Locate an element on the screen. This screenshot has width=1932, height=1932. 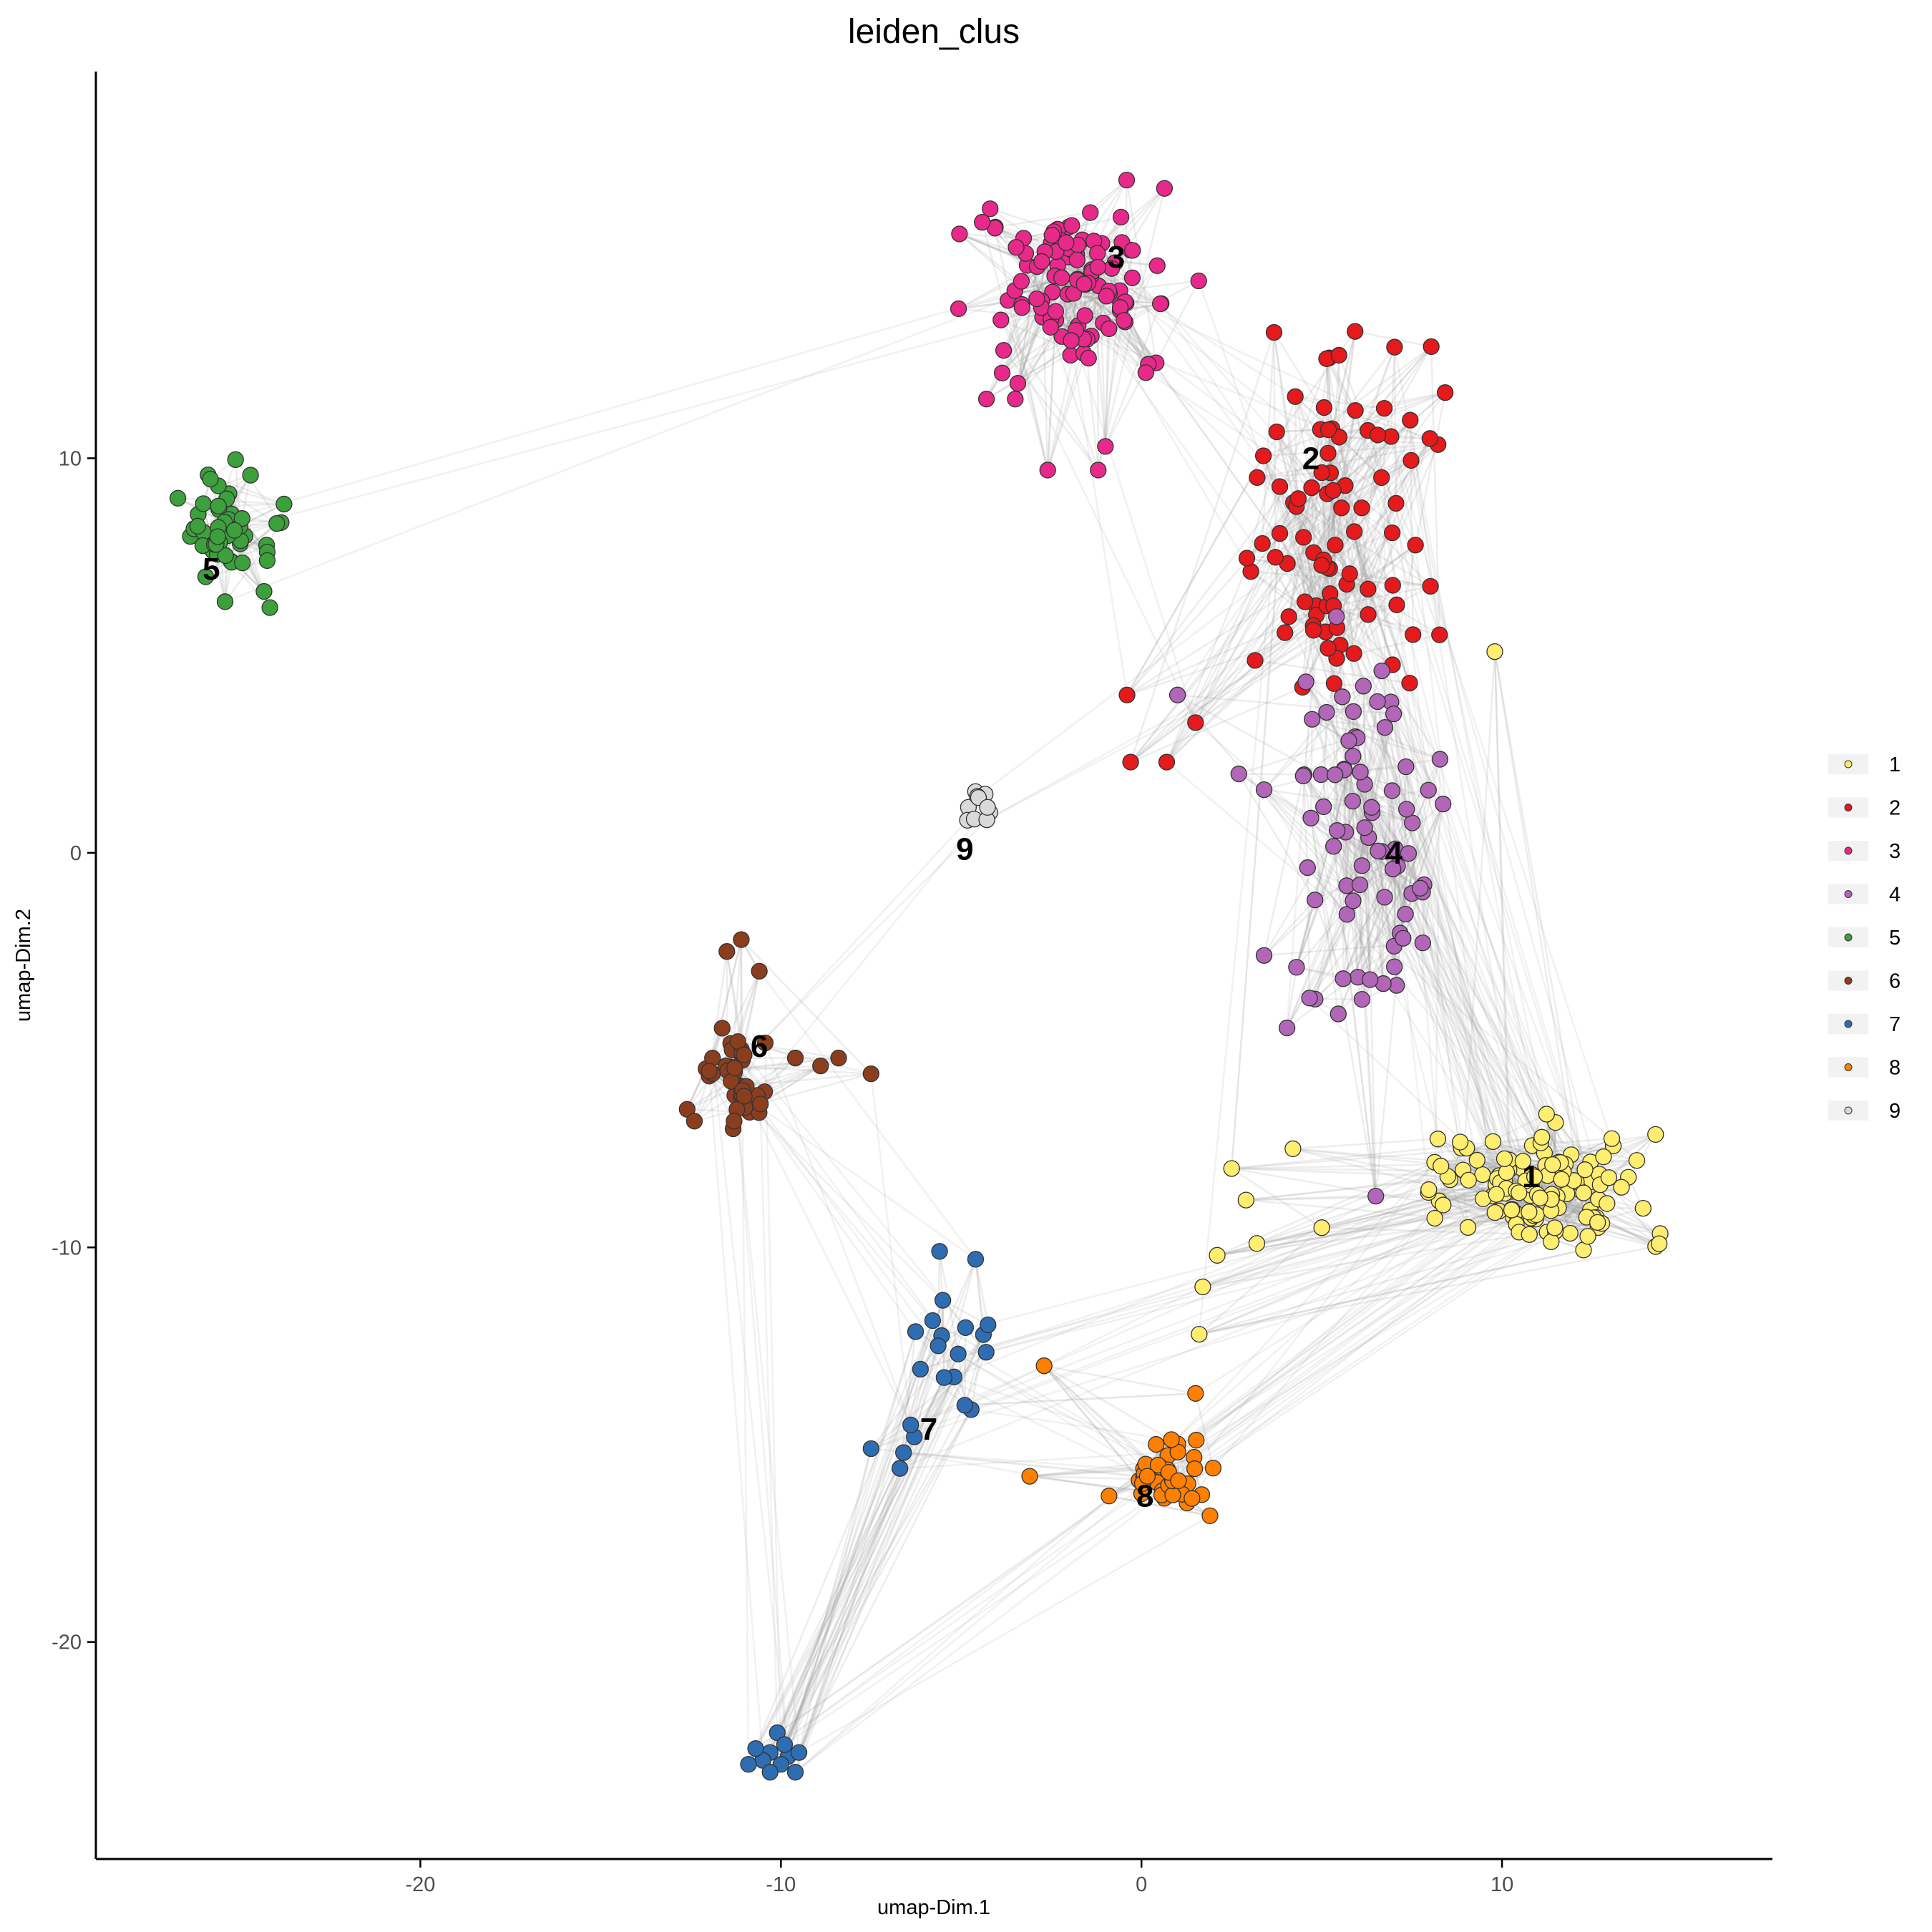
legend-label-7: 7 is located at coordinates (1895, 1024).